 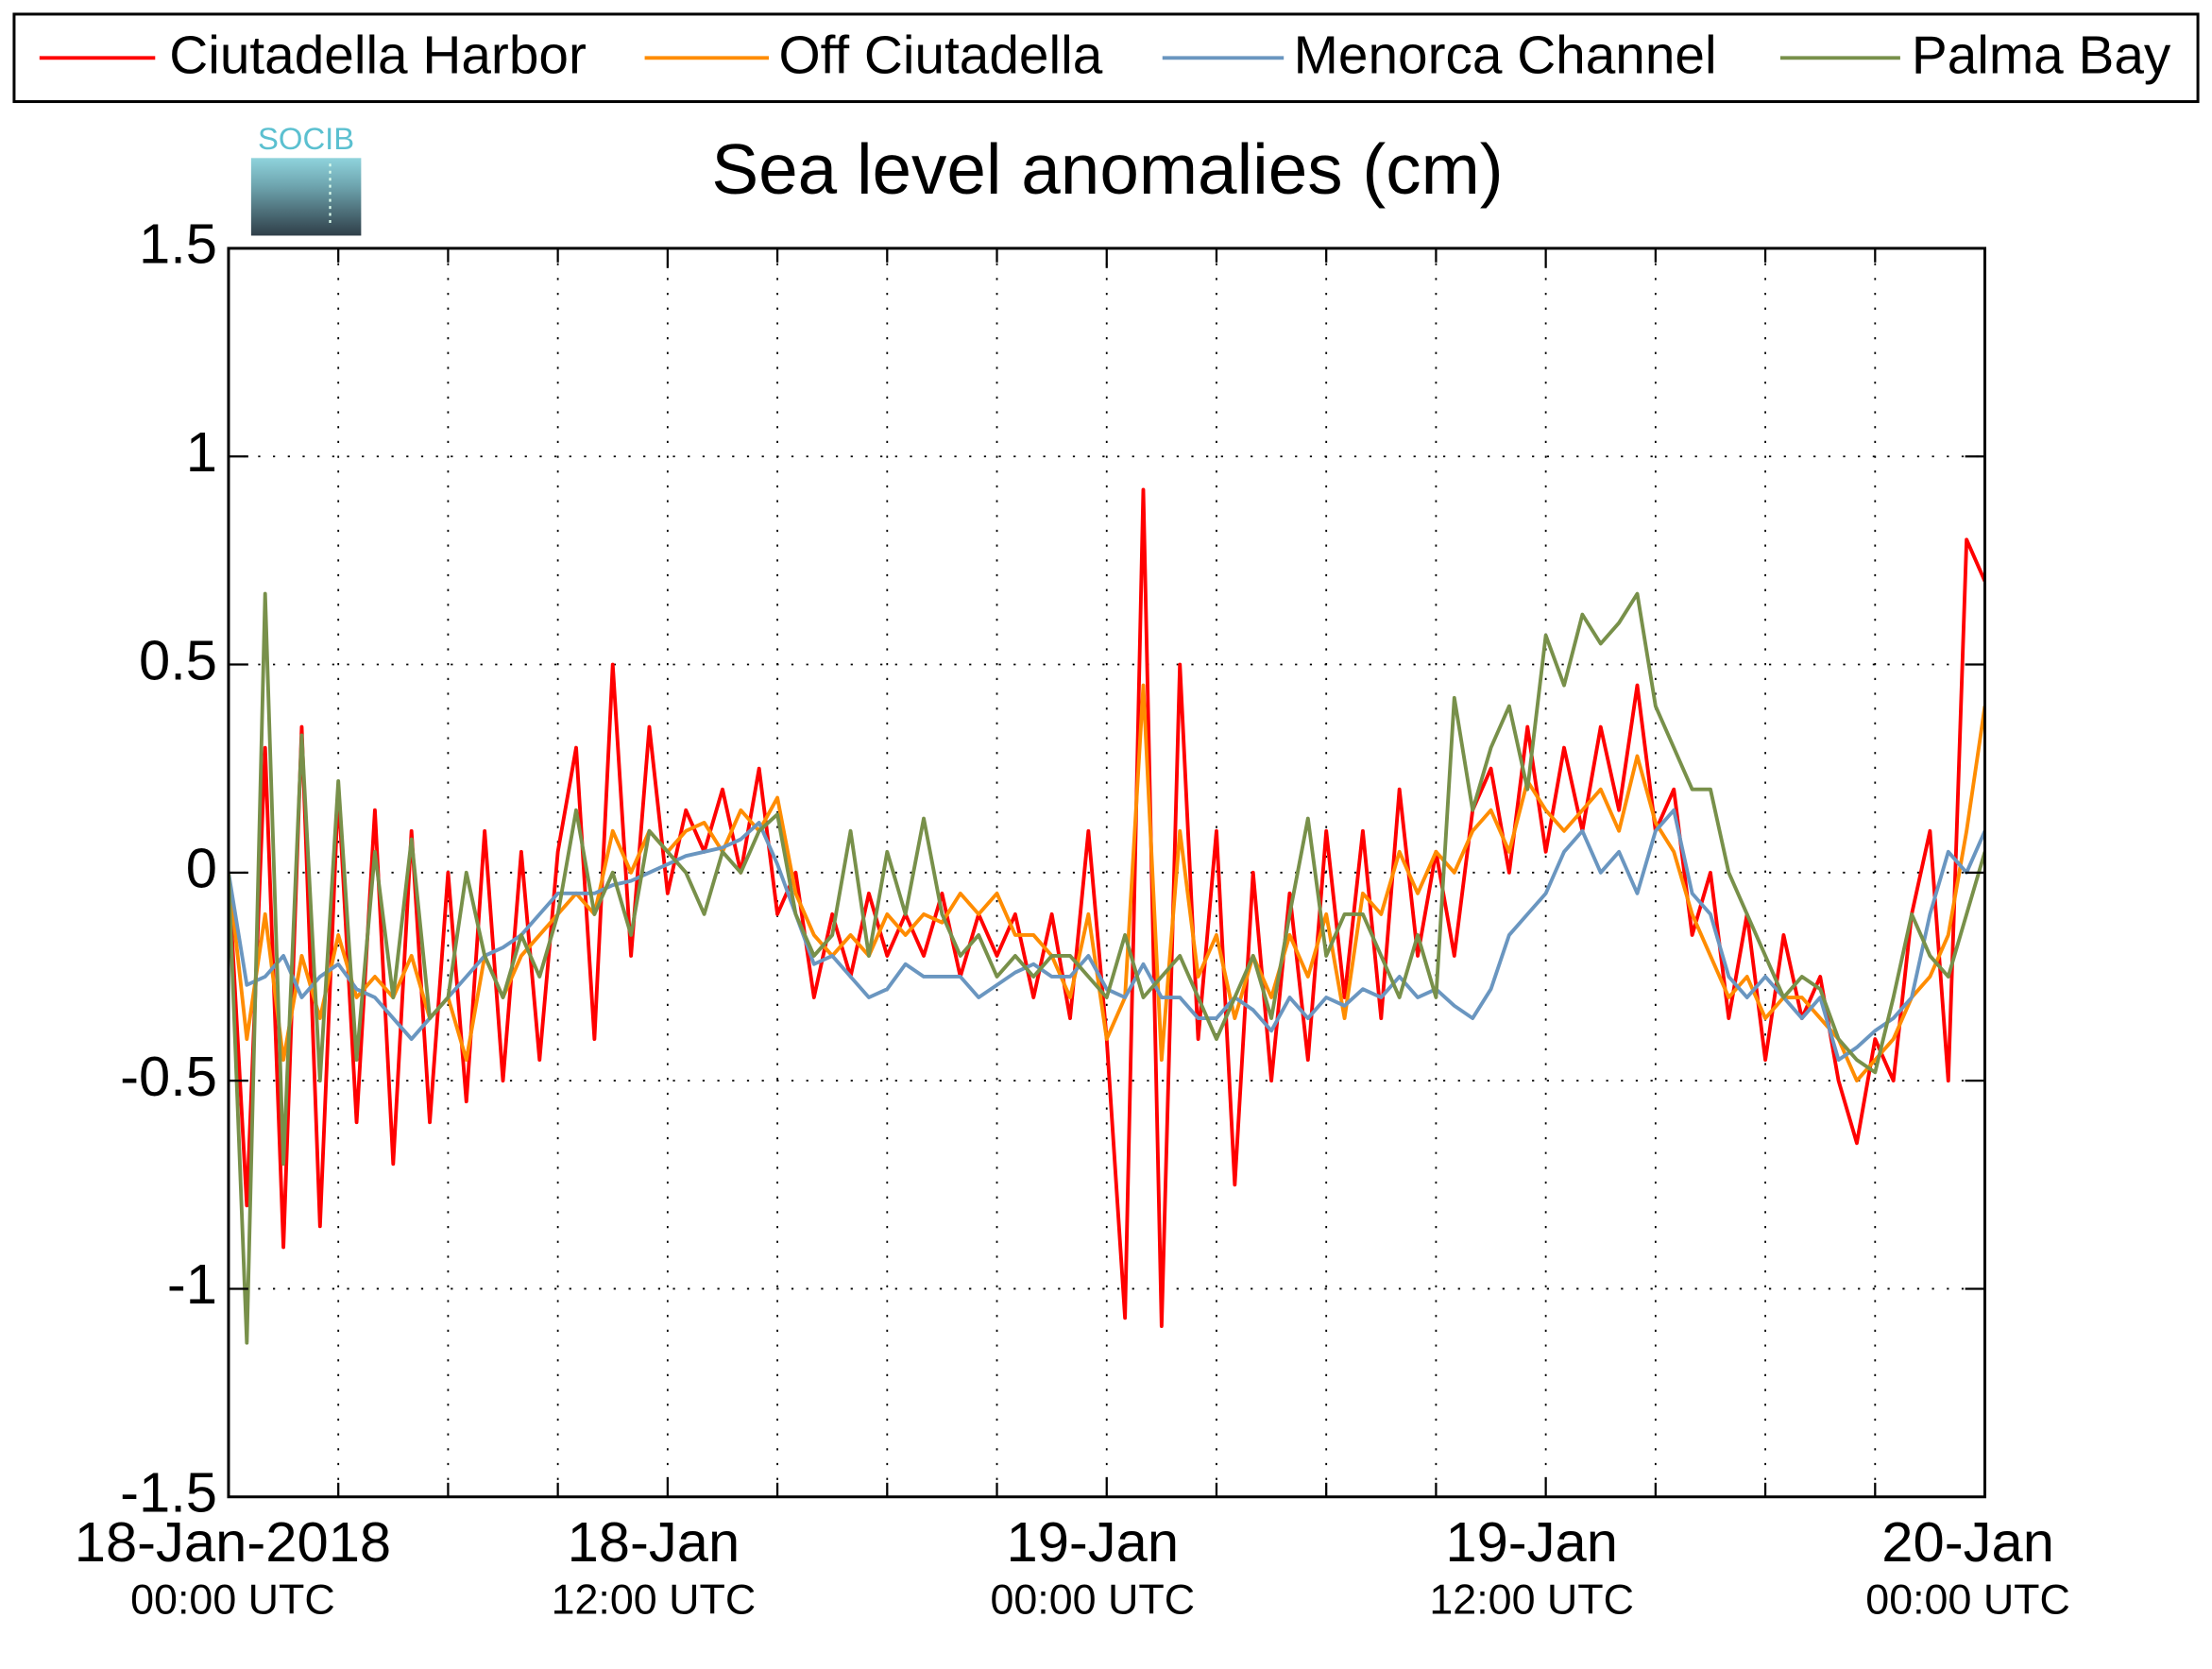 What do you see at coordinates (168, 1492) in the screenshot?
I see `y-tick-label: -1.5` at bounding box center [168, 1492].